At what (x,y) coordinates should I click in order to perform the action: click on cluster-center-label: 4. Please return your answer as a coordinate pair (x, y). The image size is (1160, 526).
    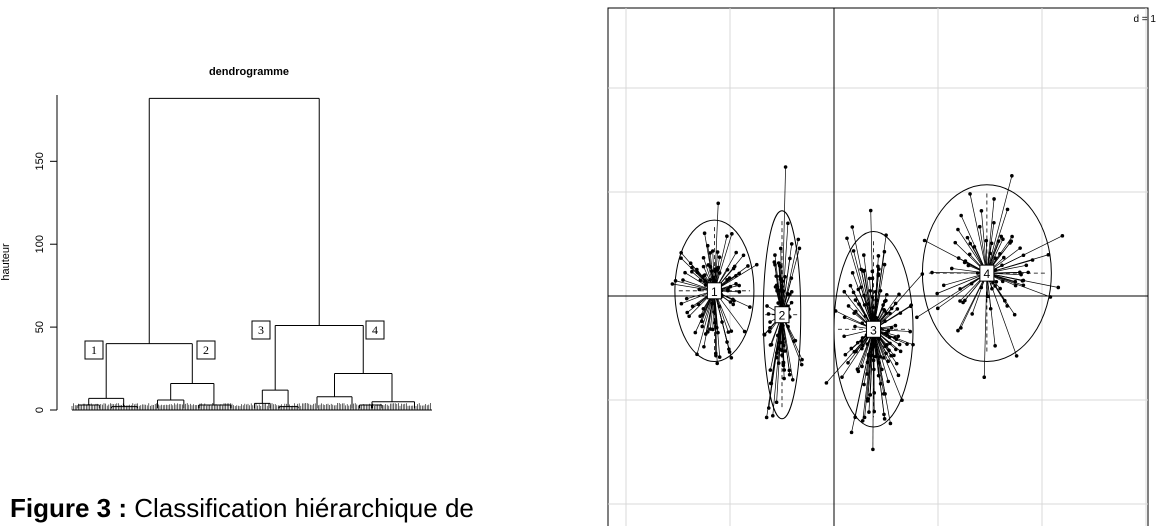
    Looking at the image, I should click on (987, 274).